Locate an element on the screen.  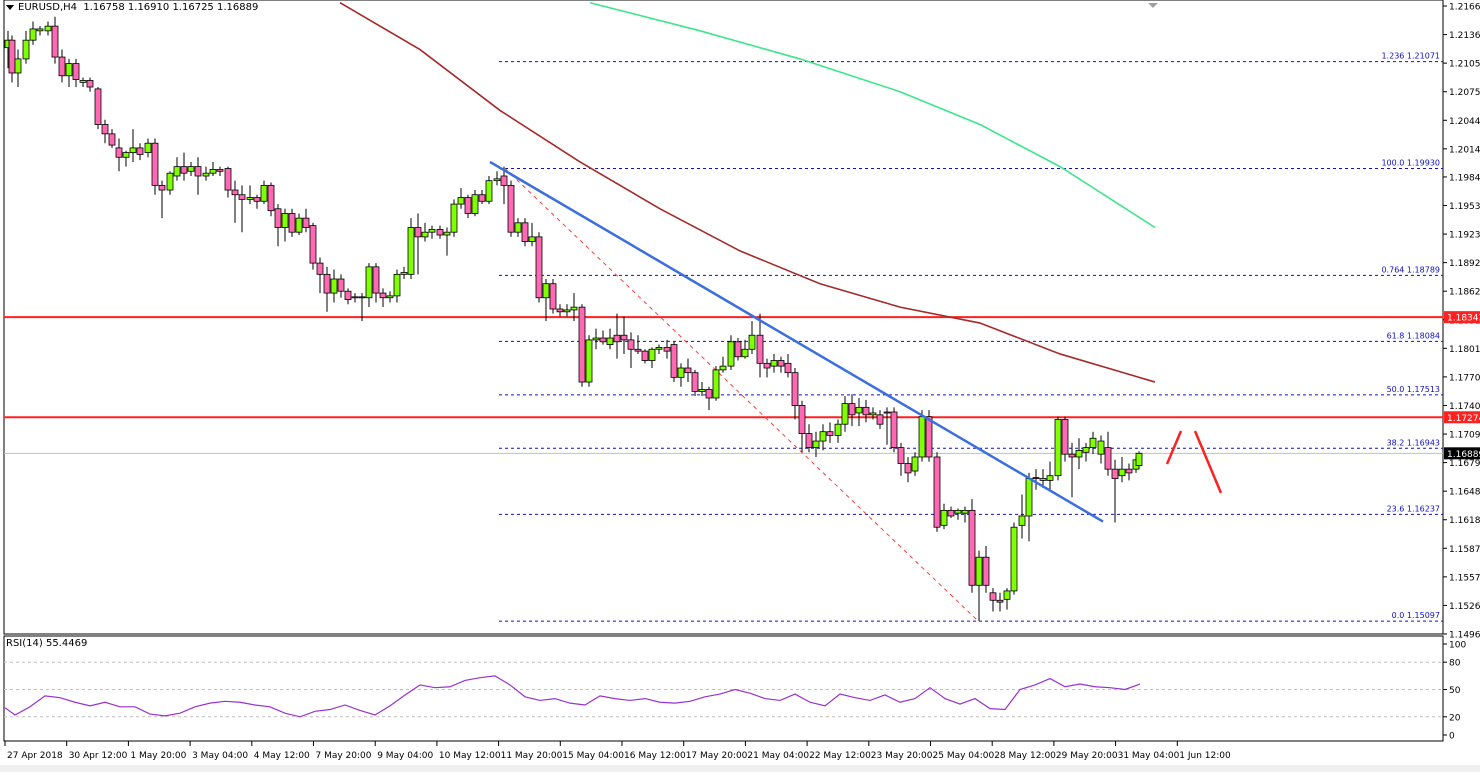
status-strip is located at coordinates (740, 768).